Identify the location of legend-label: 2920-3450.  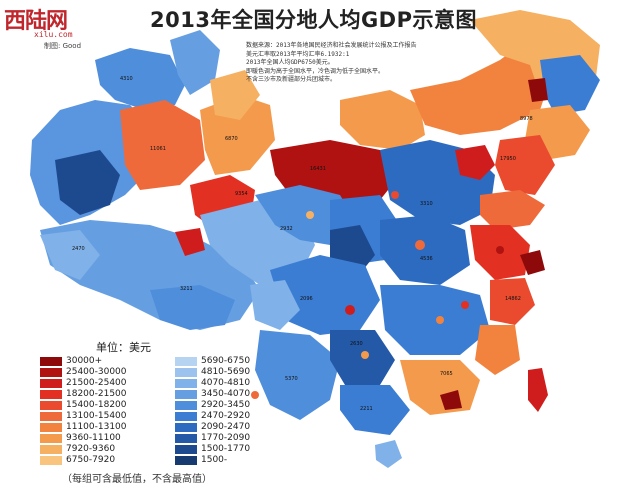
(226, 405).